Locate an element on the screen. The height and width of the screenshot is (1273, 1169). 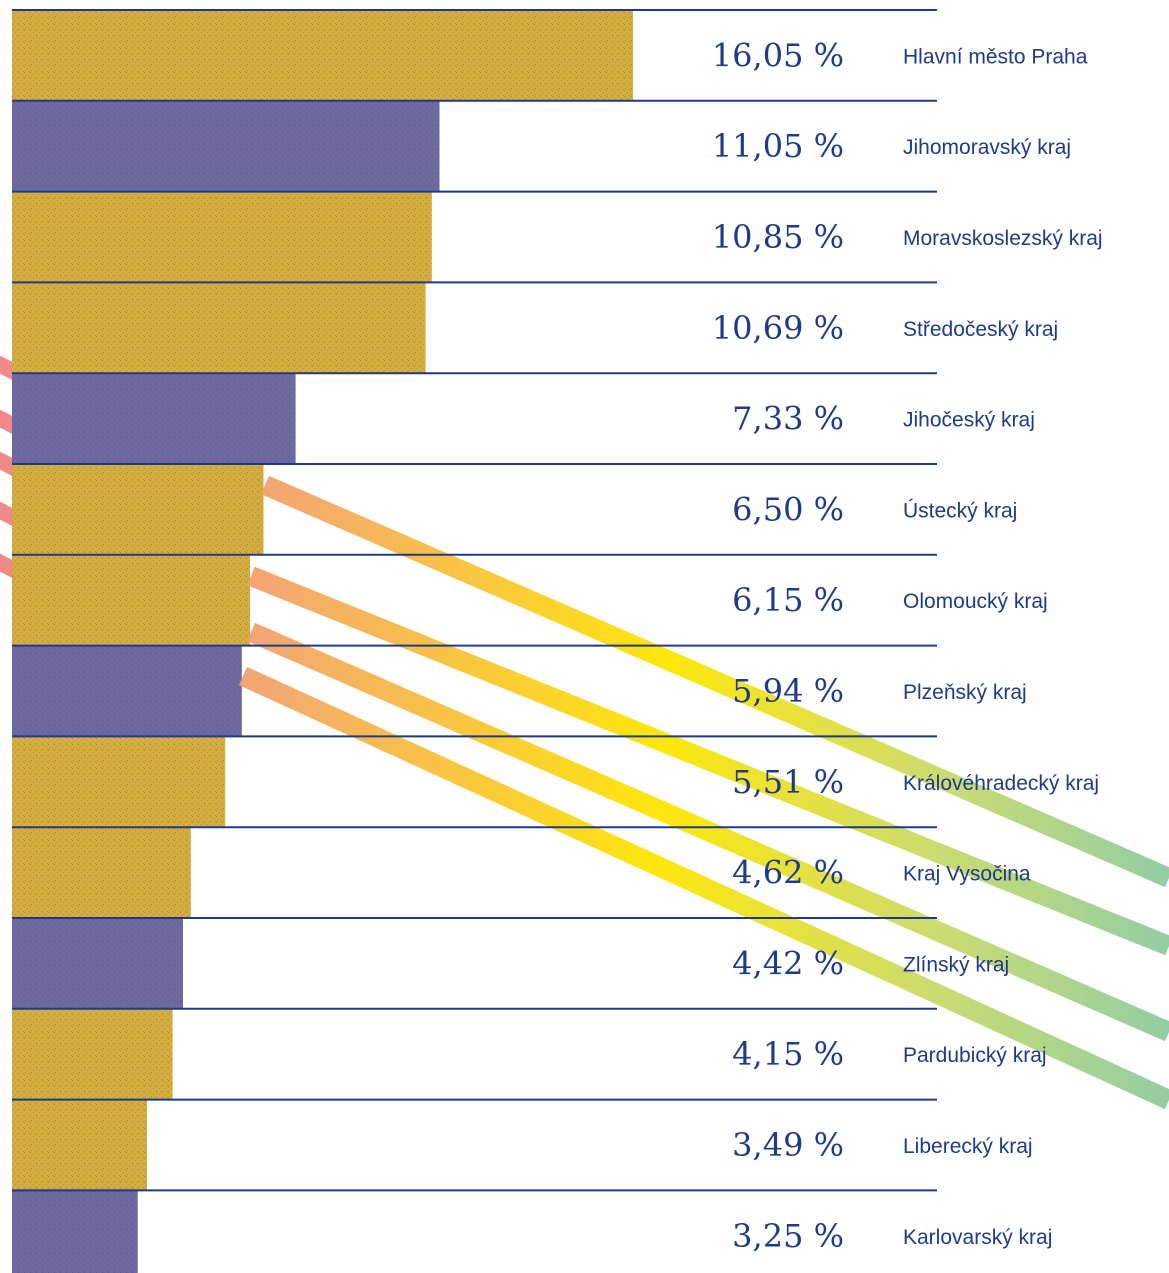
value-label: 5,51 % is located at coordinates (788, 782).